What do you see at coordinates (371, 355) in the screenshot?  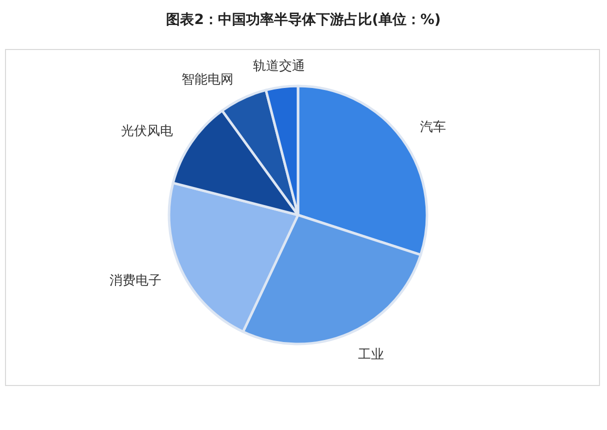 I see `slice-label: 工业` at bounding box center [371, 355].